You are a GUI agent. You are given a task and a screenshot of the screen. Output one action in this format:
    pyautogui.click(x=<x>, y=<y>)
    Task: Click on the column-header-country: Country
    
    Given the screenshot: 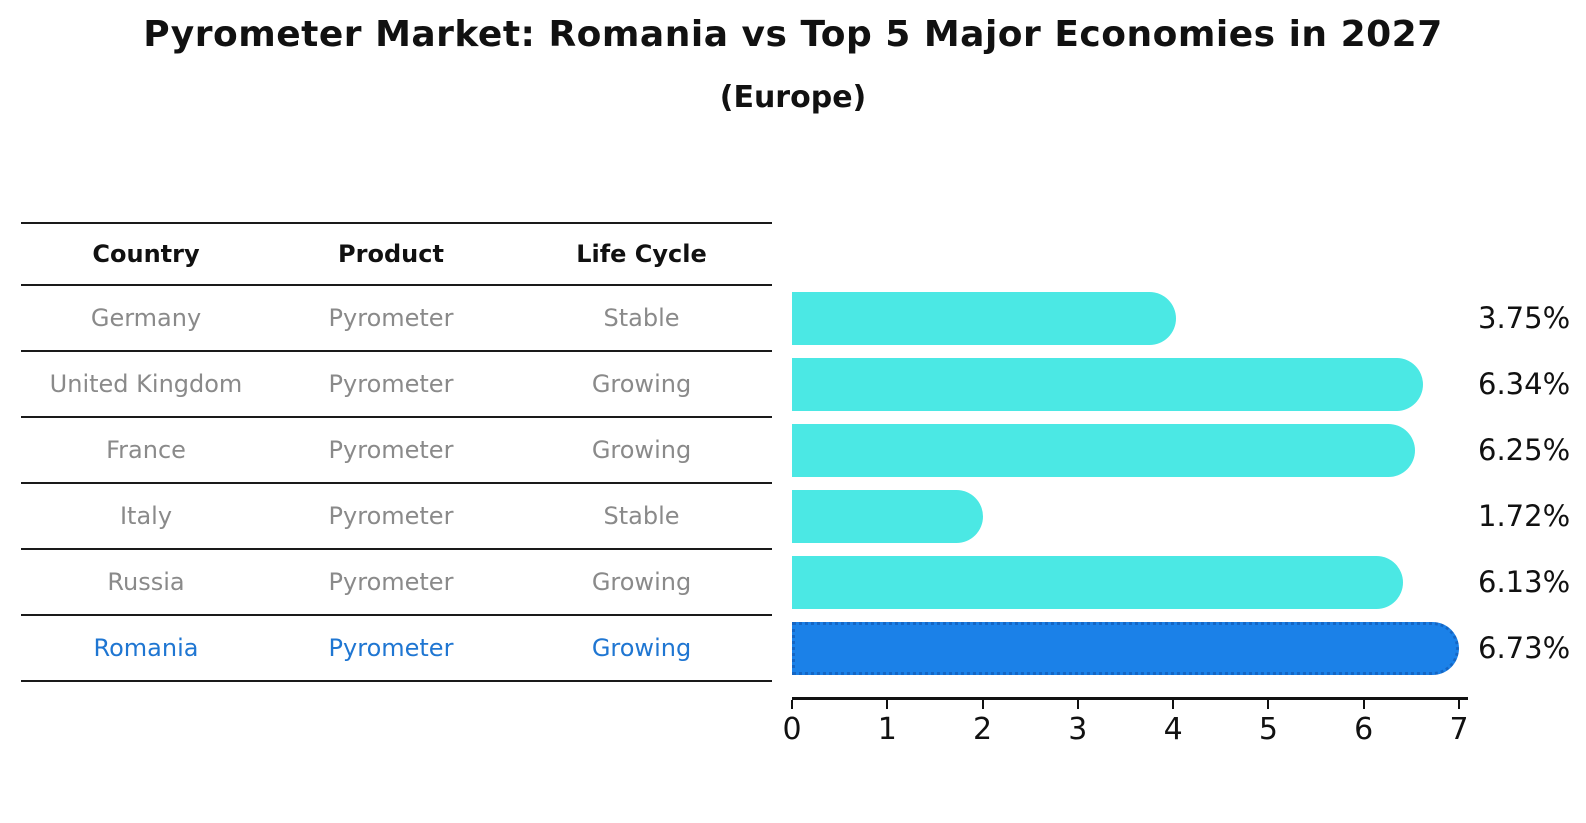 What is the action you would take?
    pyautogui.click(x=146, y=254)
    